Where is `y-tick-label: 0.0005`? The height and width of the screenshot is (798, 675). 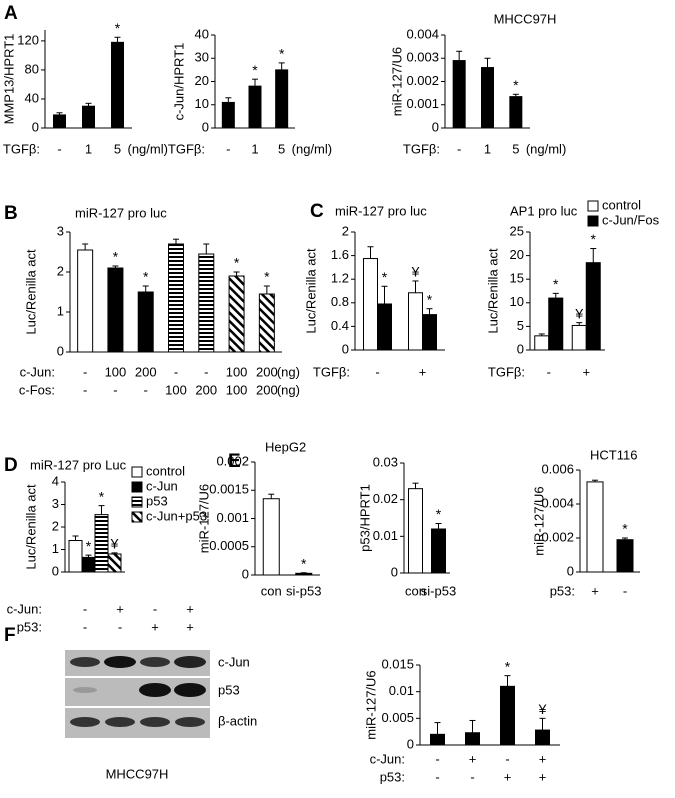
y-tick-label: 0.0005 is located at coordinates (229, 545).